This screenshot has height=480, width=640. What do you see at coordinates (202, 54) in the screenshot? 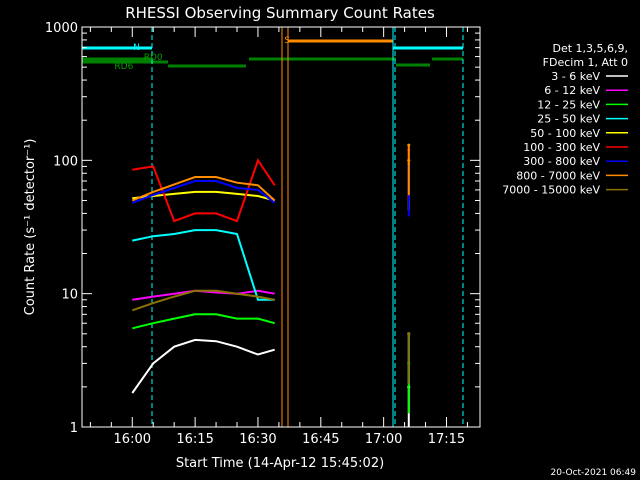
I see `annotations: N RD0 RD6 S` at bounding box center [202, 54].